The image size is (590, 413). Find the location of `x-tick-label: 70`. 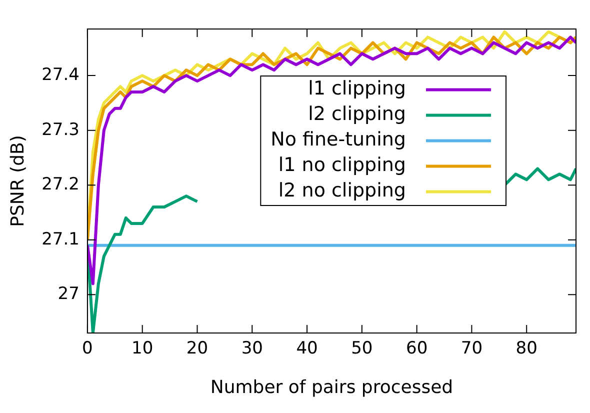

x-tick-label: 70 is located at coordinates (471, 348).